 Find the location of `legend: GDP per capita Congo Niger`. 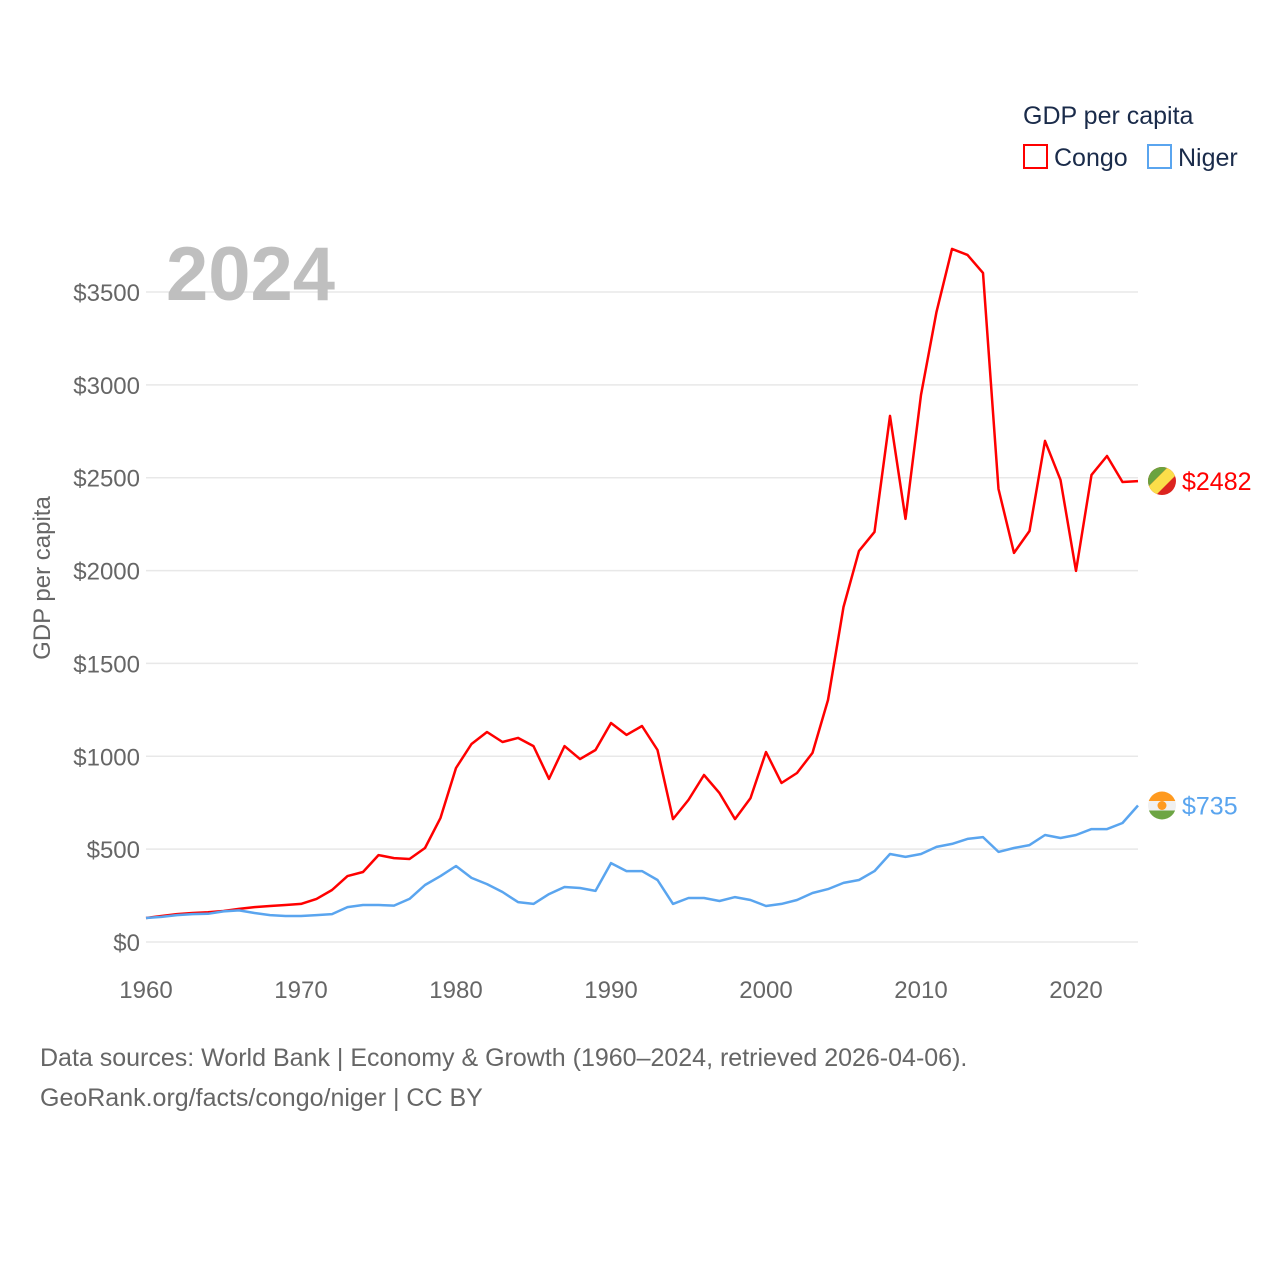

legend: GDP per capita Congo Niger is located at coordinates (1130, 137).